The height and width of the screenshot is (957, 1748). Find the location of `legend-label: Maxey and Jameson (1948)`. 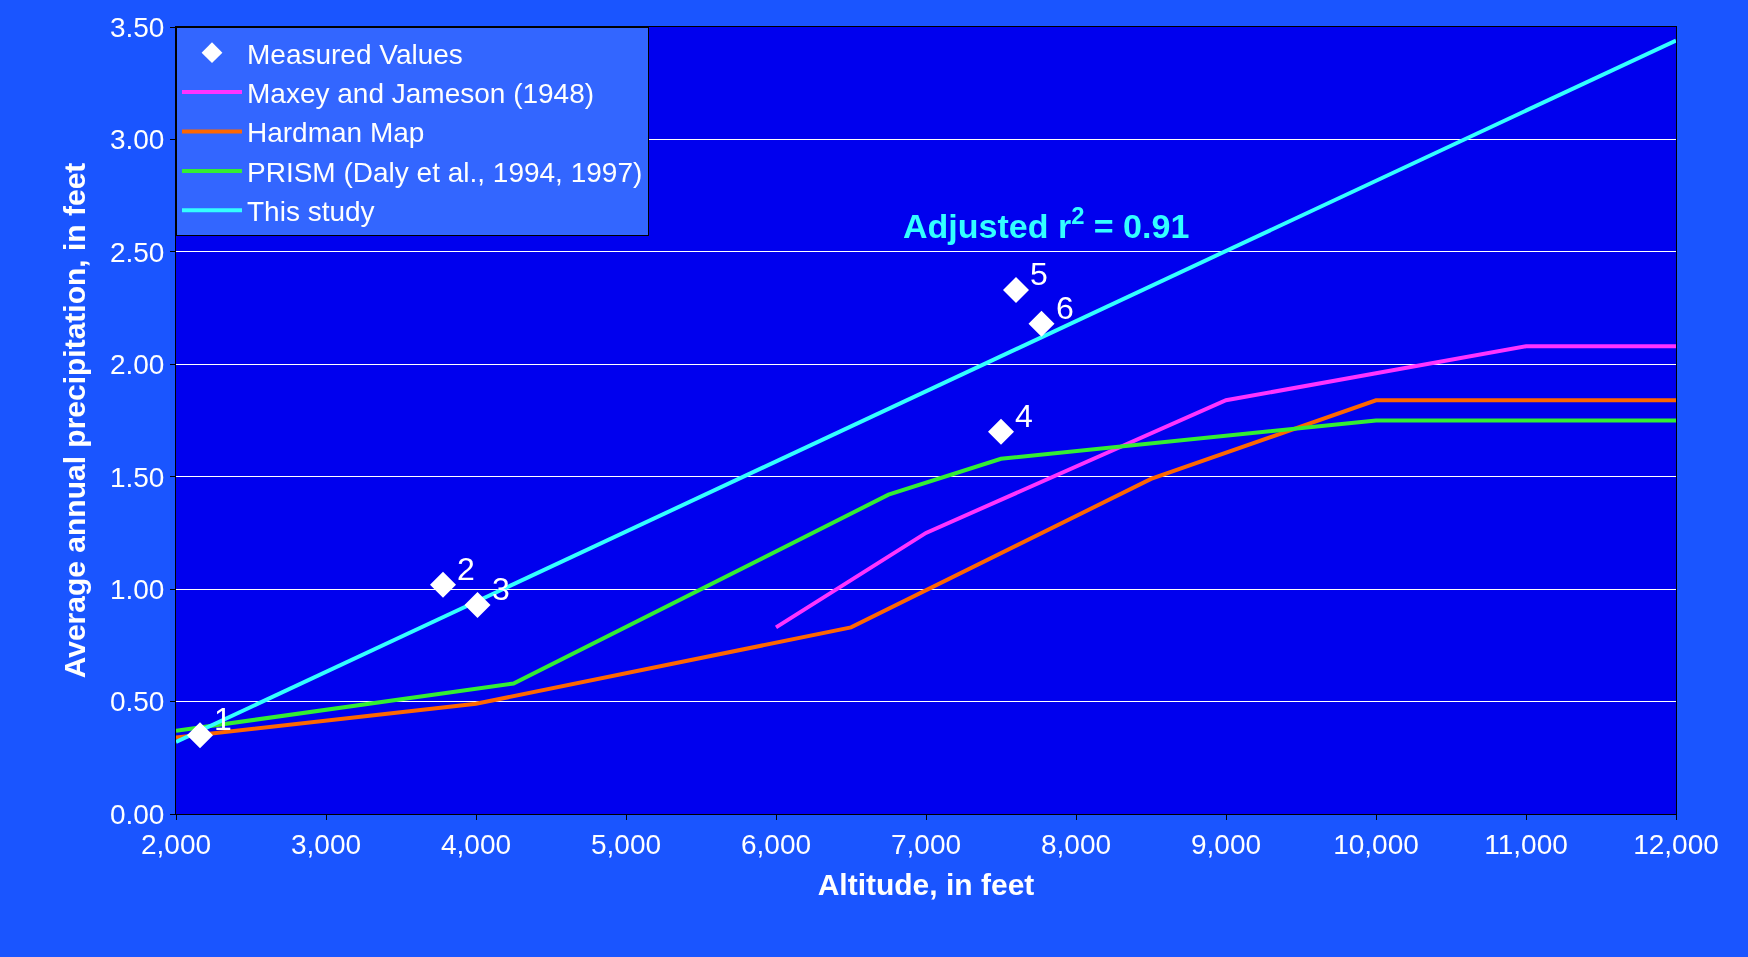

legend-label: Maxey and Jameson (1948) is located at coordinates (421, 94).